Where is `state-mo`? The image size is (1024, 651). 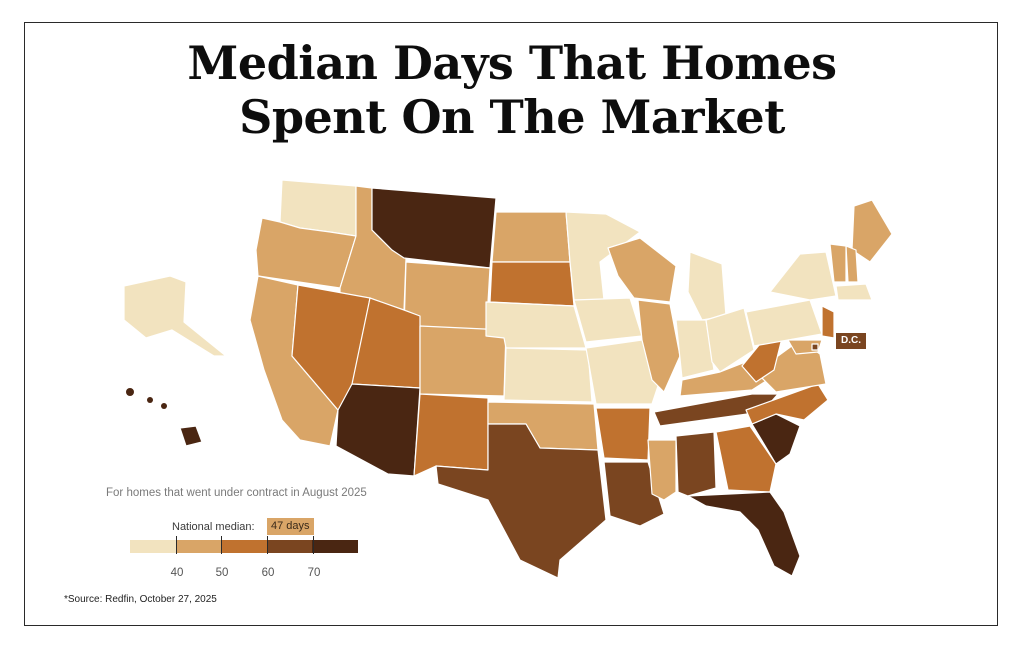
state-mo is located at coordinates (623, 372).